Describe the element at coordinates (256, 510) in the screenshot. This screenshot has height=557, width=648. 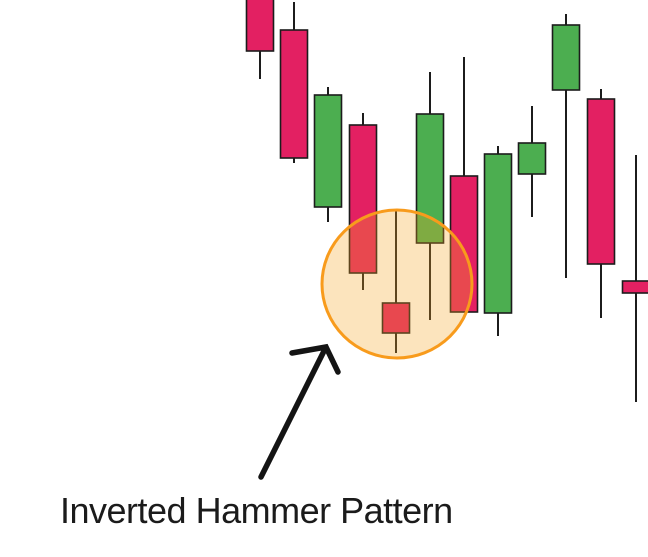
I see `pattern-label: Inverted Hammer Pattern` at that location.